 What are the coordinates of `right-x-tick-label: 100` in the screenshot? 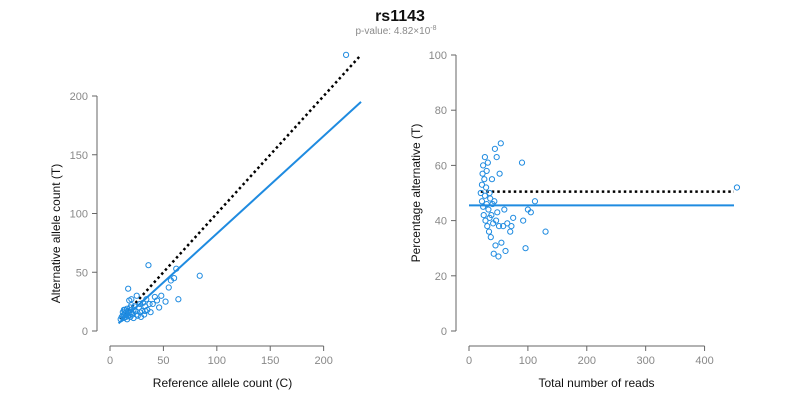 It's located at (528, 361).